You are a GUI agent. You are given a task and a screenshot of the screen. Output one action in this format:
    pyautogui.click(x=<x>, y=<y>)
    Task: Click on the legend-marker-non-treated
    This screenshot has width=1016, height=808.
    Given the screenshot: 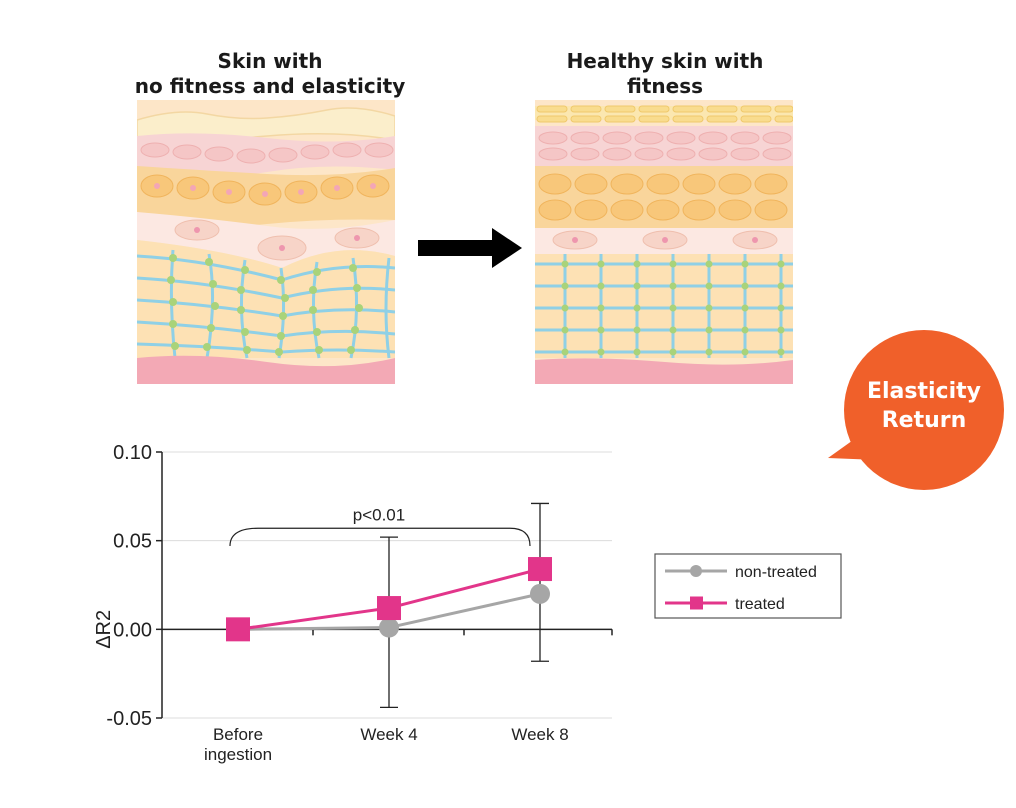 What is the action you would take?
    pyautogui.click(x=696, y=571)
    